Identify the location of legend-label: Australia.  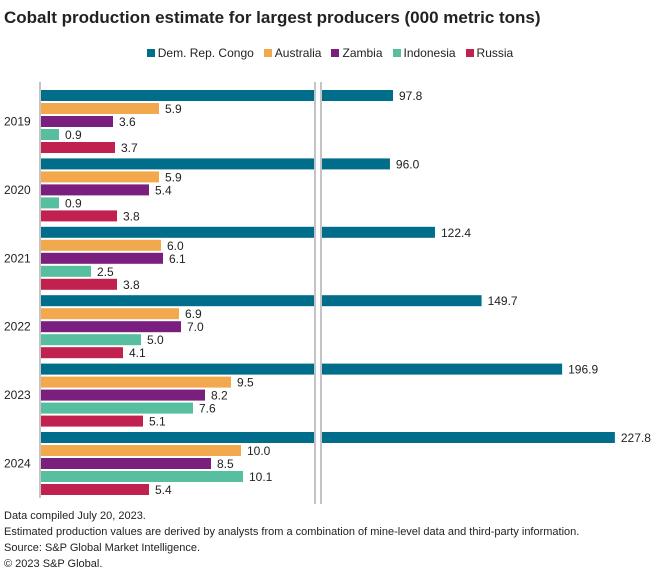
(298, 53).